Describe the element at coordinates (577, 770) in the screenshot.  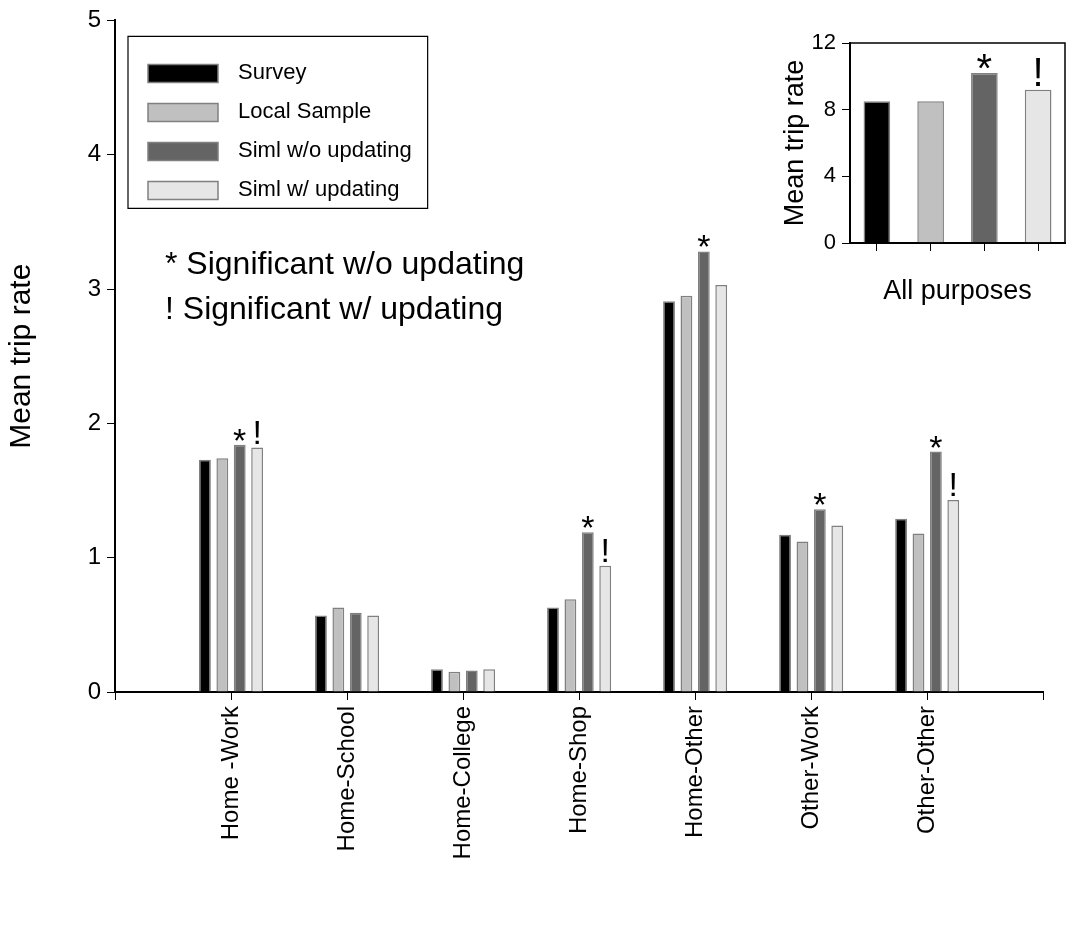
I see `x-tick-label: Home-Shop` at that location.